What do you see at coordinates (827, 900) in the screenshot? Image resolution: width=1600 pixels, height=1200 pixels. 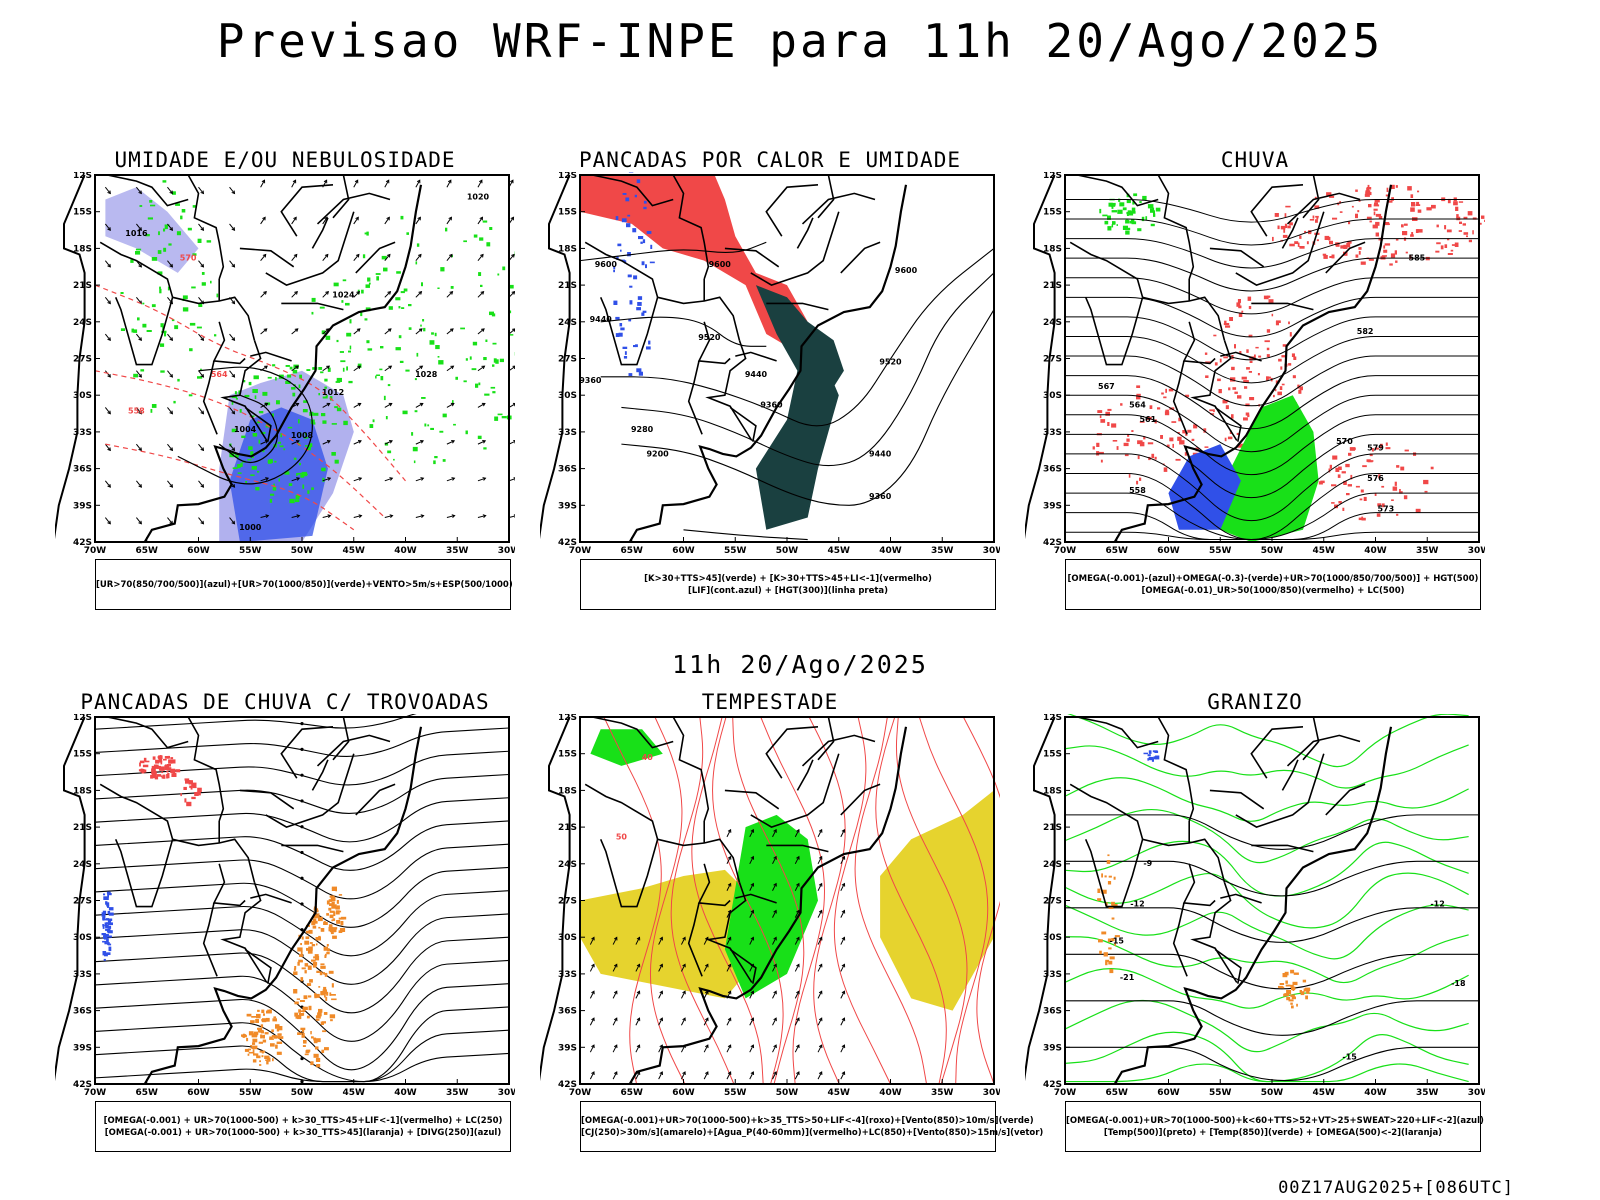 I see `streamline` at bounding box center [827, 900].